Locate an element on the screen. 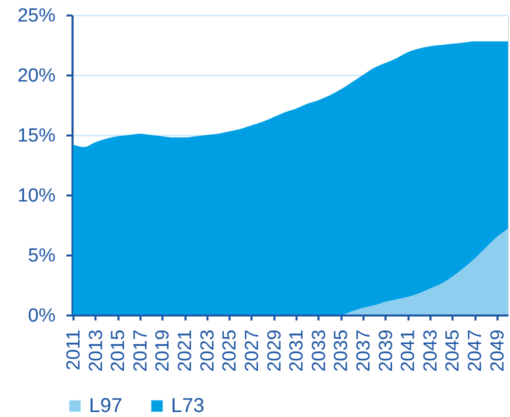 The image size is (510, 417). x-tick-label: 2021 is located at coordinates (185, 351).